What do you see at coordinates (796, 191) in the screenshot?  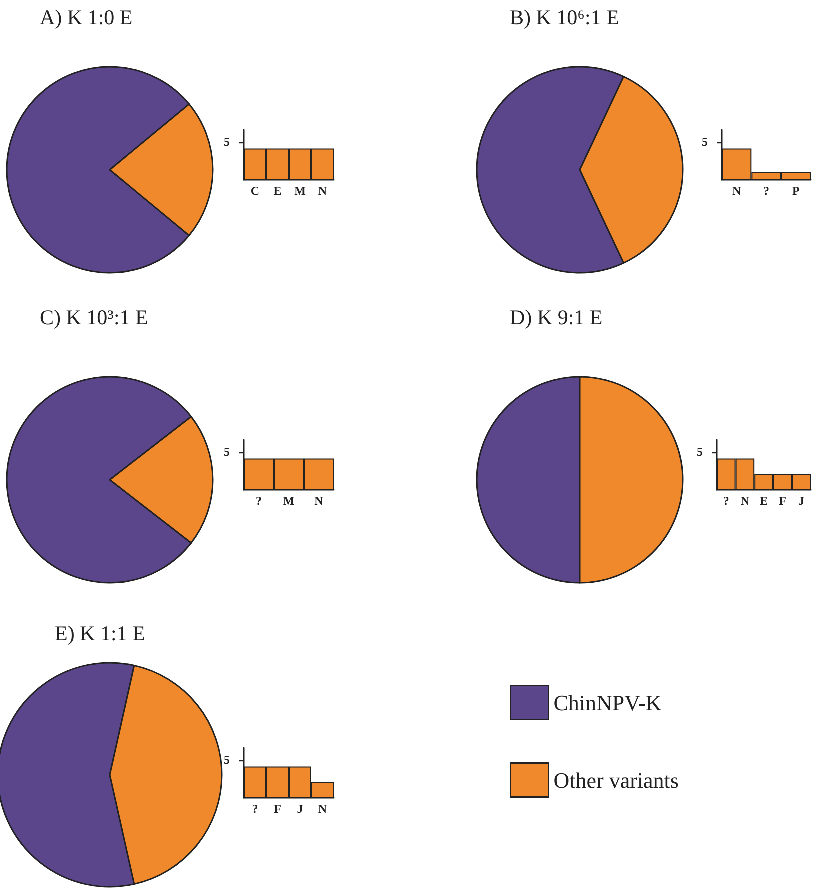 I see `x-tick-label: P` at bounding box center [796, 191].